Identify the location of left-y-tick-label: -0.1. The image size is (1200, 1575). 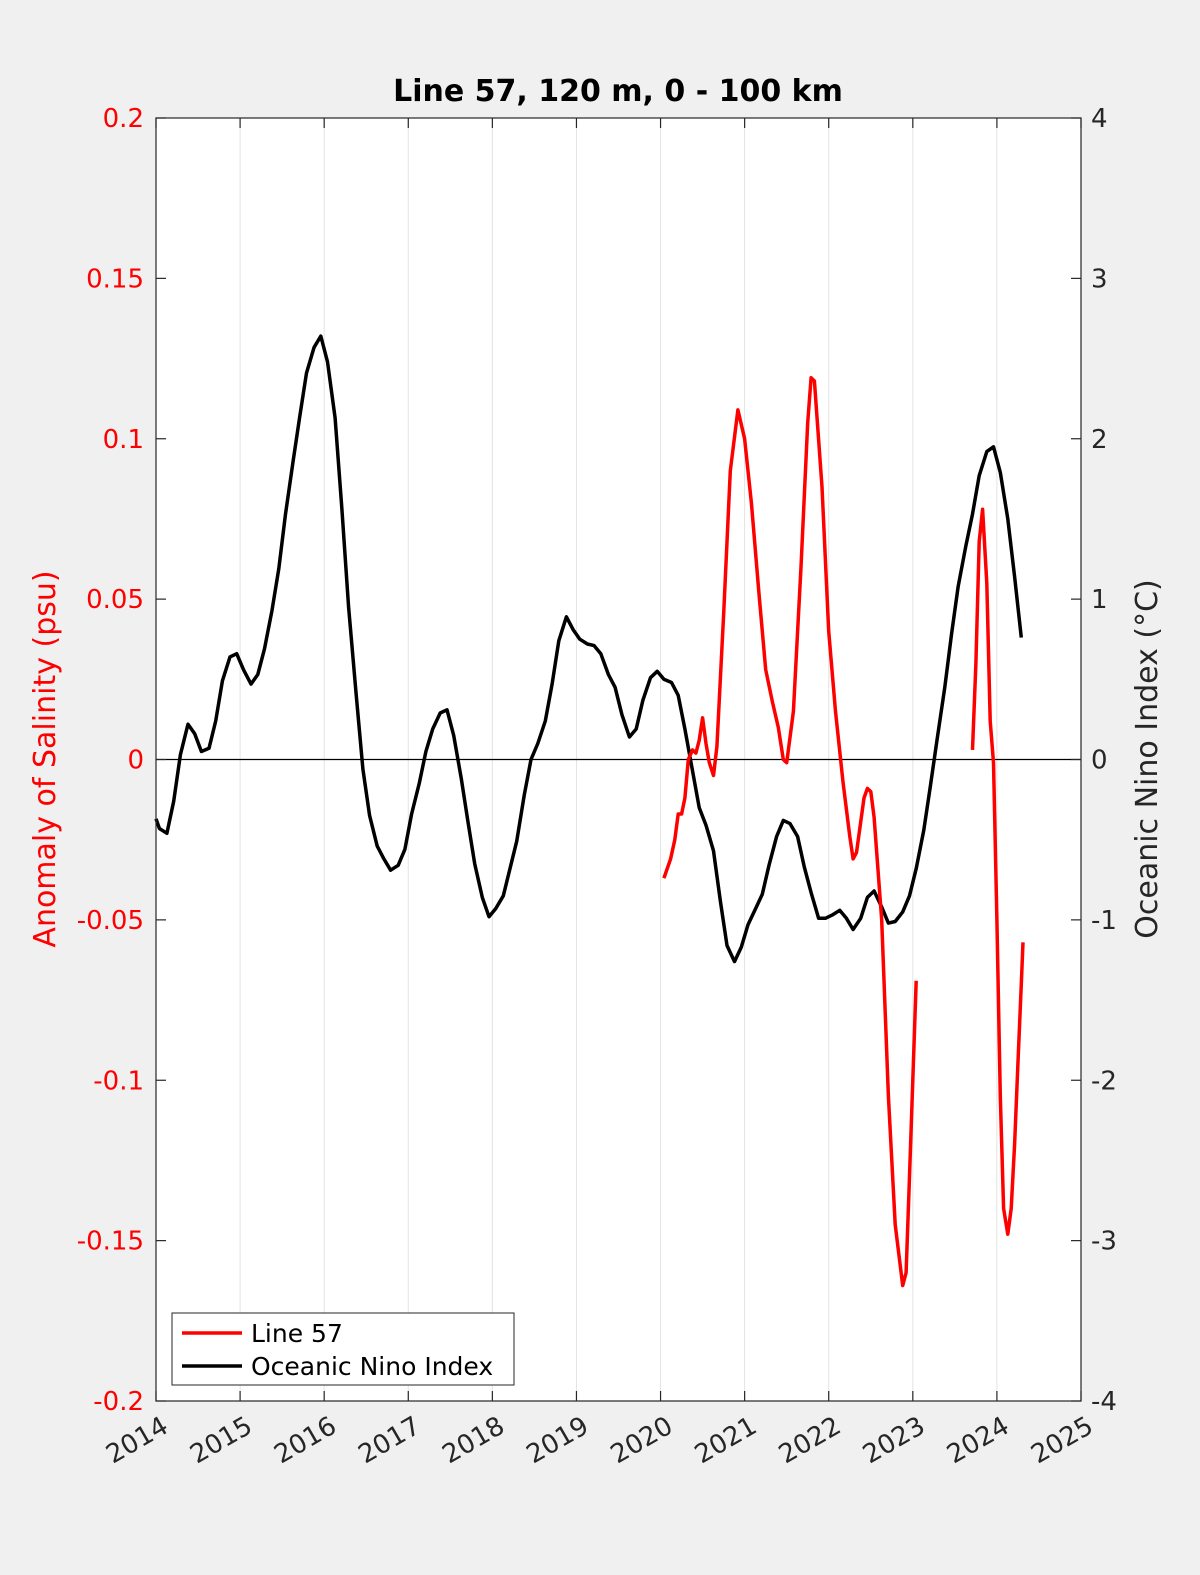
(118, 1081).